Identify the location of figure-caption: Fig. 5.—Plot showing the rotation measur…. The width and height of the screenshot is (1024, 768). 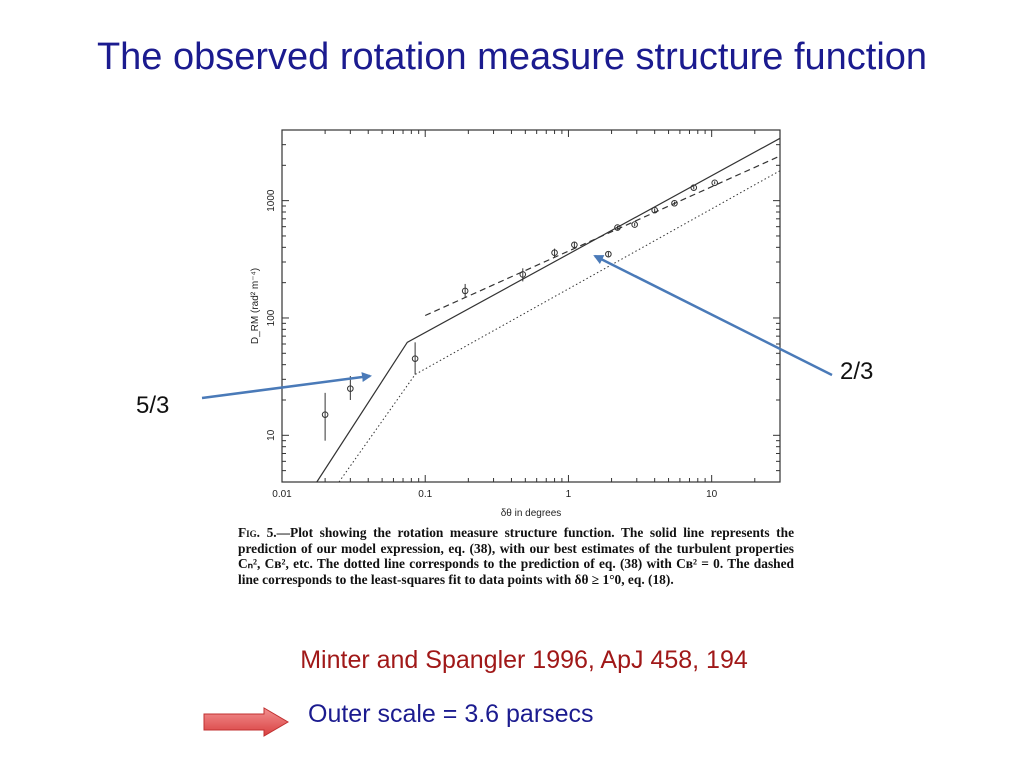
(516, 556).